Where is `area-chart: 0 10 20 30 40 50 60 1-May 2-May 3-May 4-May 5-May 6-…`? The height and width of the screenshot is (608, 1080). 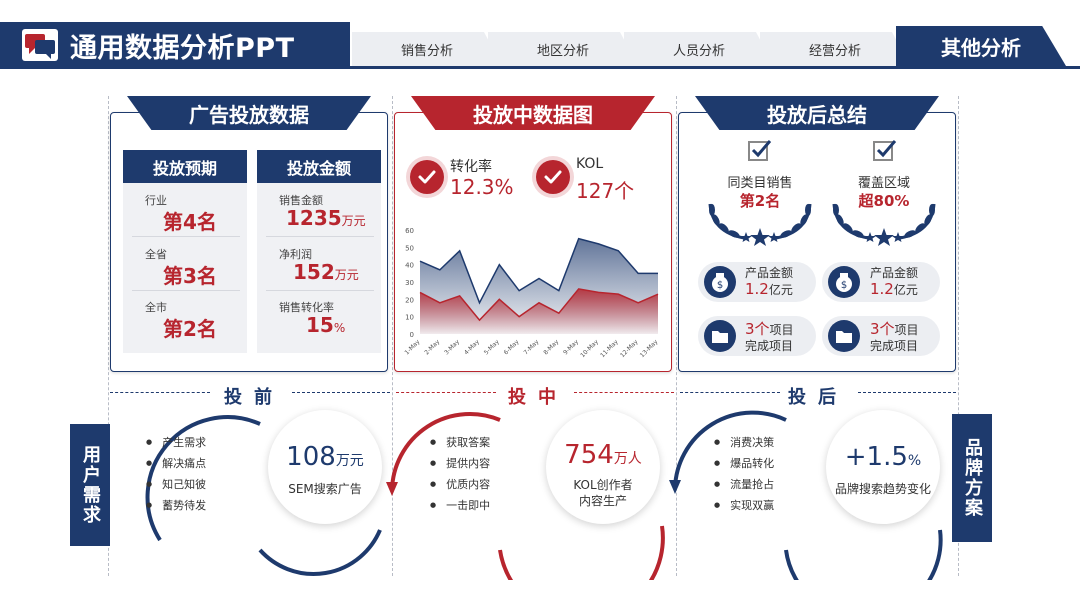
area-chart: 0 10 20 30 40 50 60 1-May 2-May 3-May 4-May 5-May 6-… is located at coordinates (531, 293).